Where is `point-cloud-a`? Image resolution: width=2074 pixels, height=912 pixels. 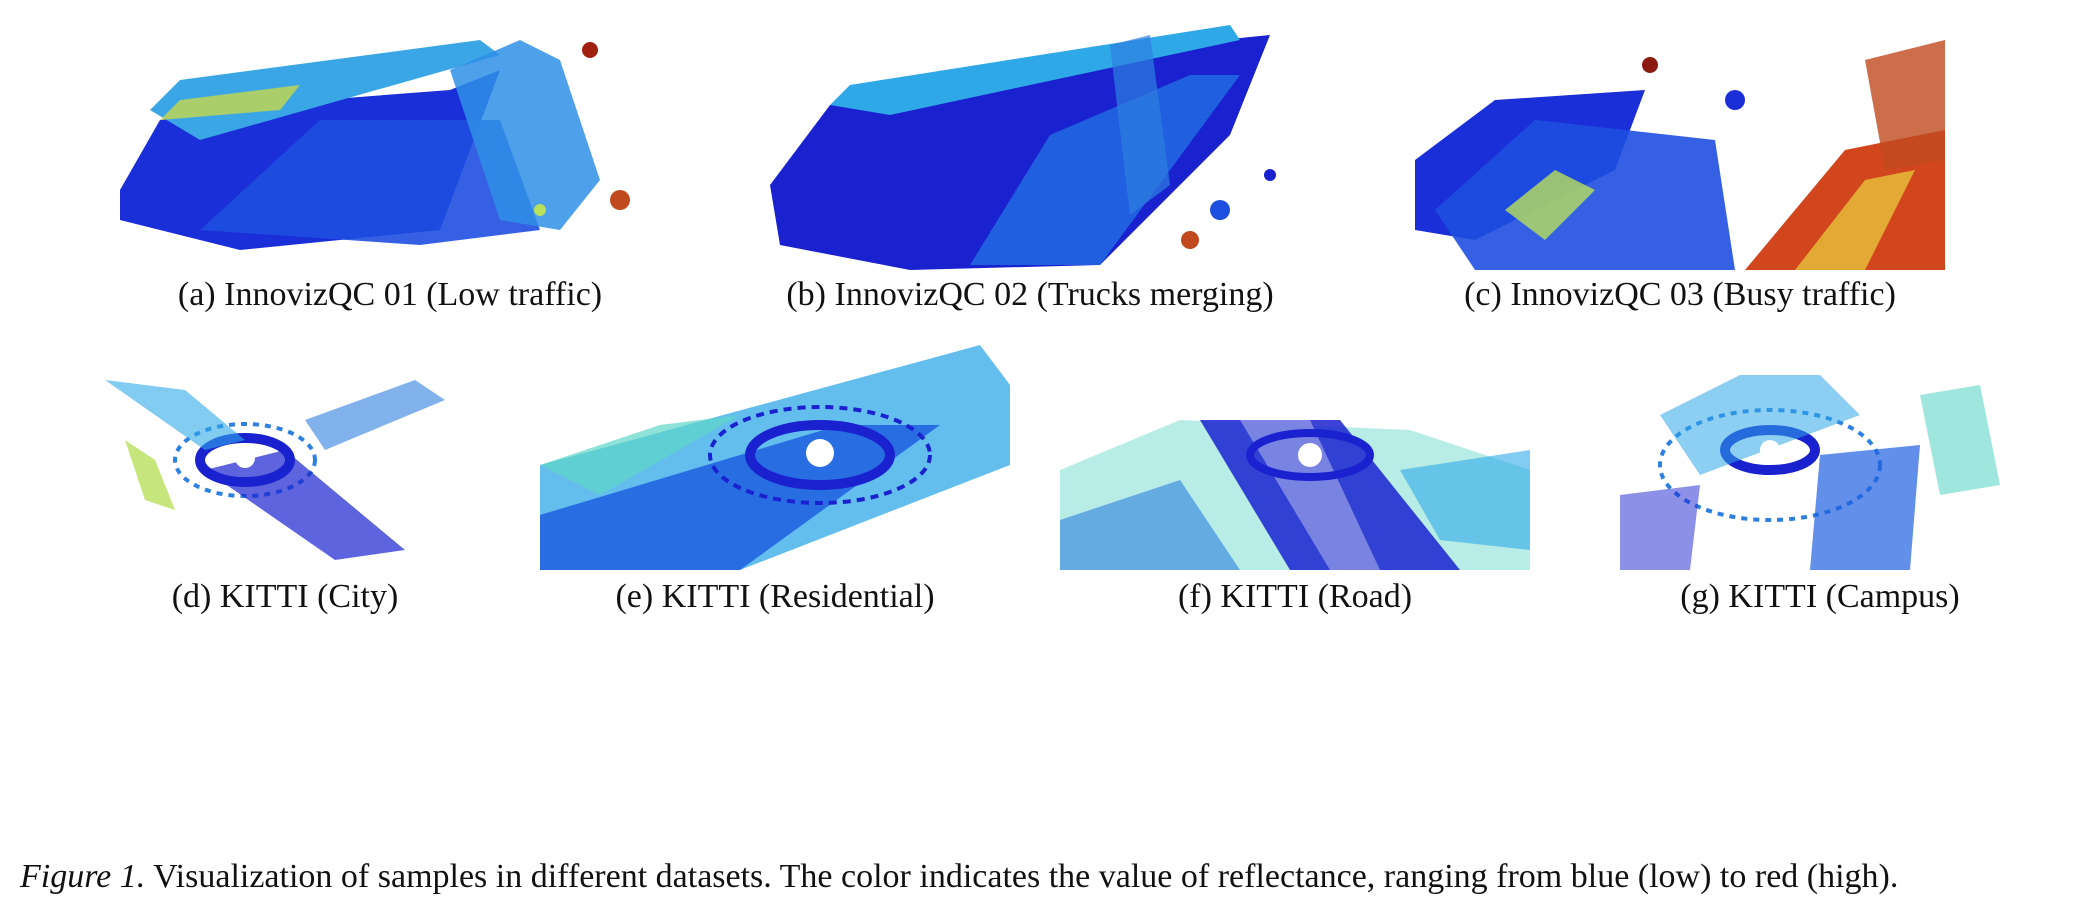
point-cloud-a is located at coordinates (375, 145).